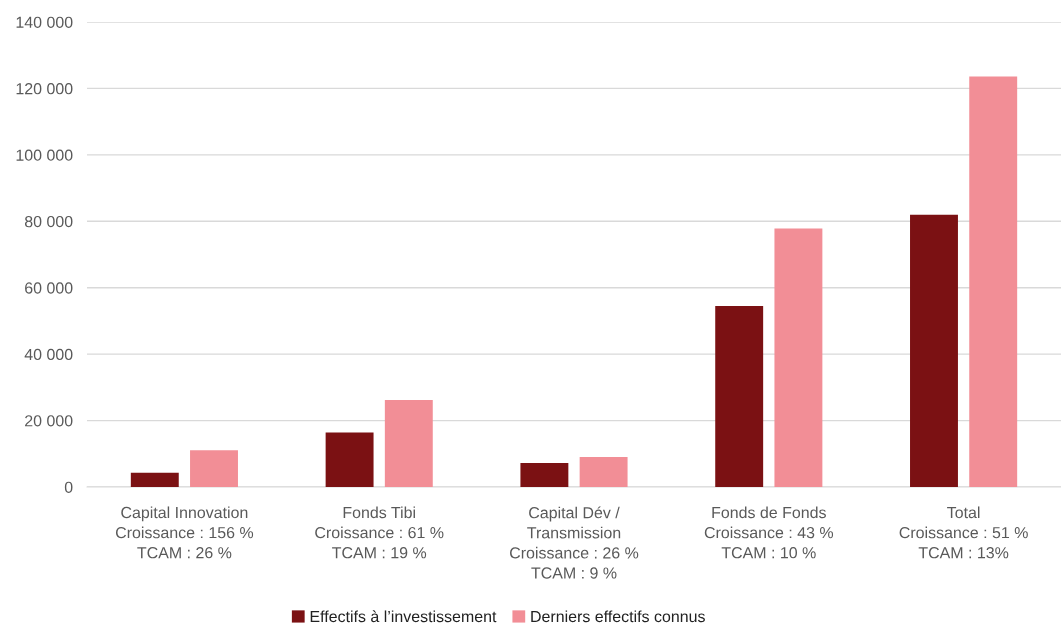 The image size is (1061, 634). Describe the element at coordinates (49, 288) in the screenshot. I see `y-tick-label: 60 000` at that location.